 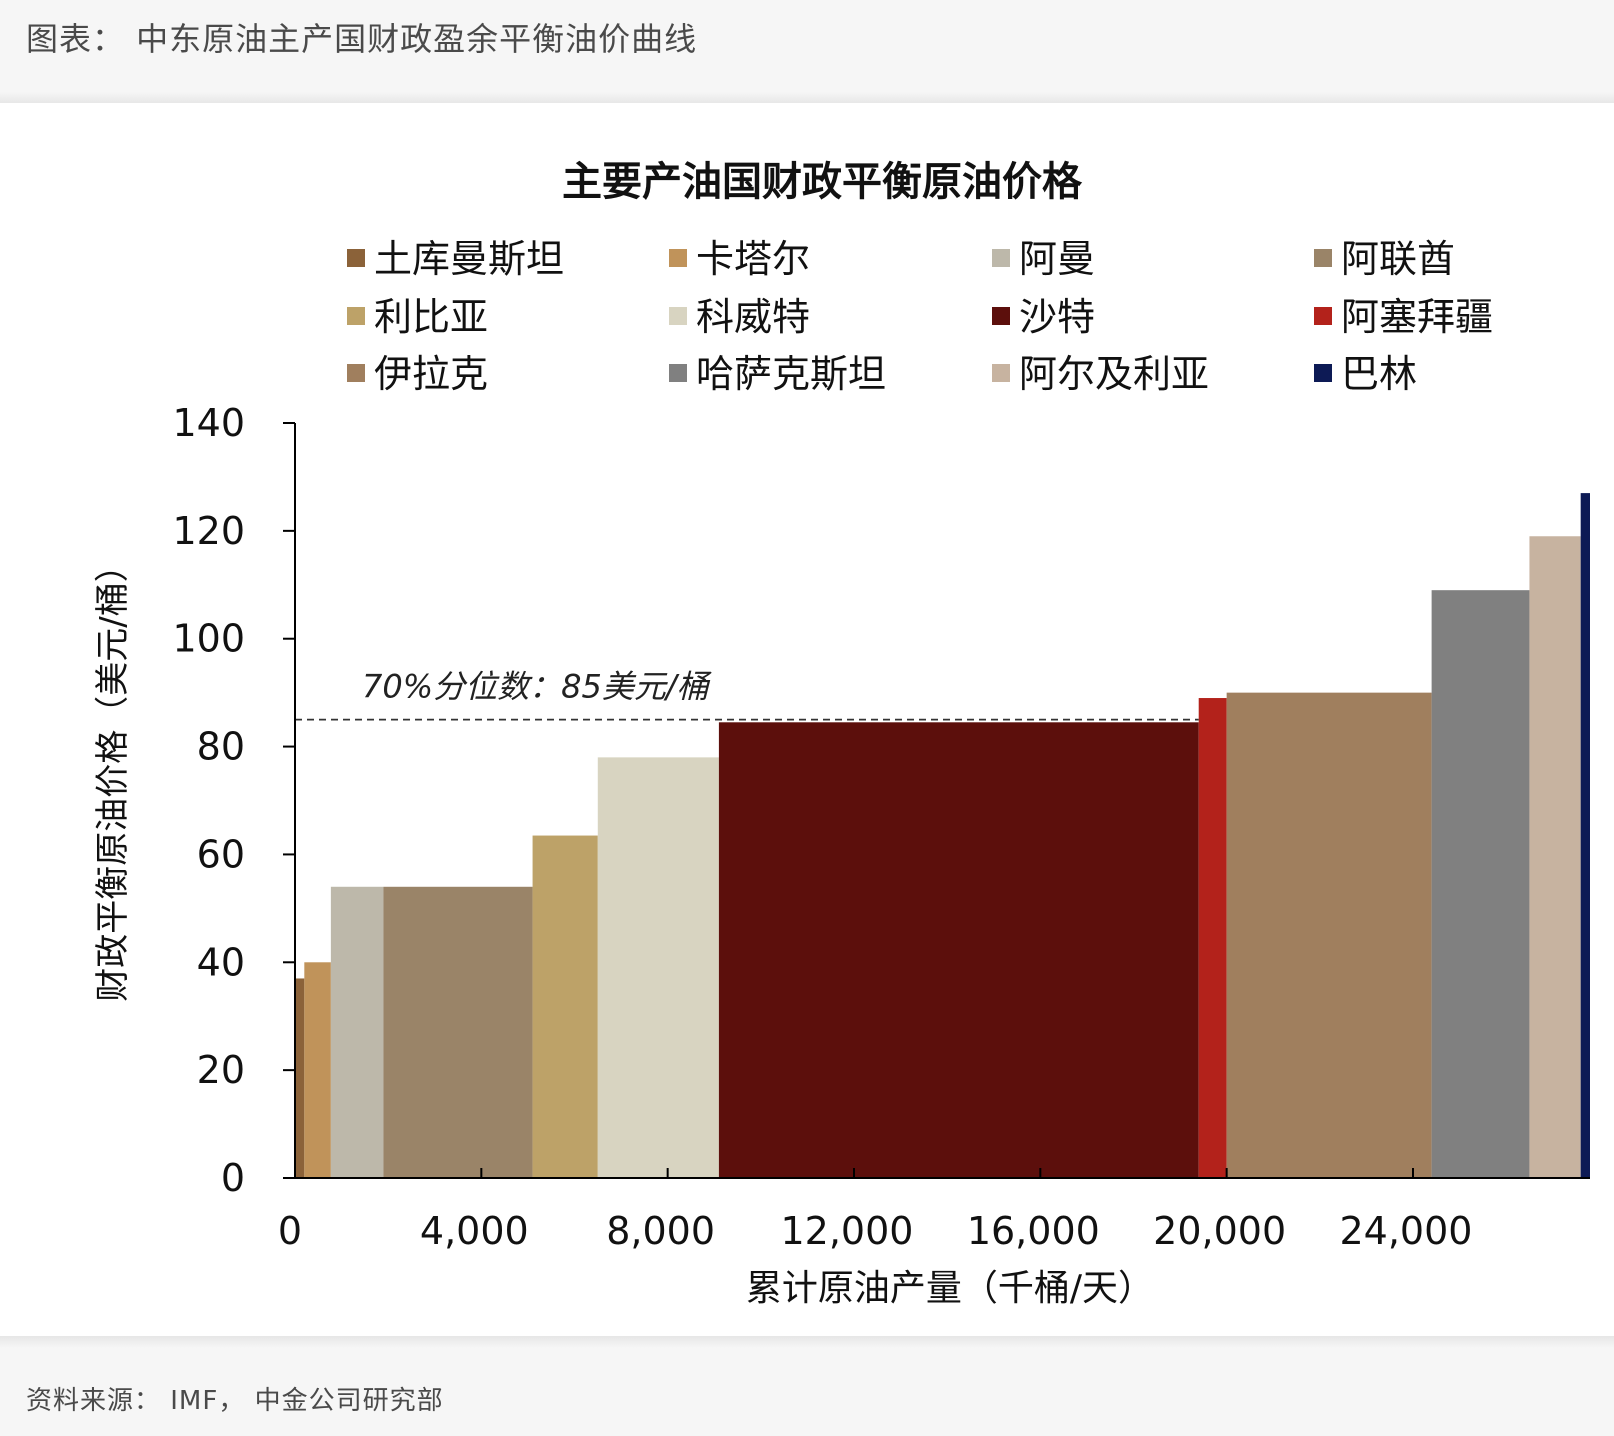 I want to click on x-tick-label-6: 24,000, so click(x=1406, y=1231).